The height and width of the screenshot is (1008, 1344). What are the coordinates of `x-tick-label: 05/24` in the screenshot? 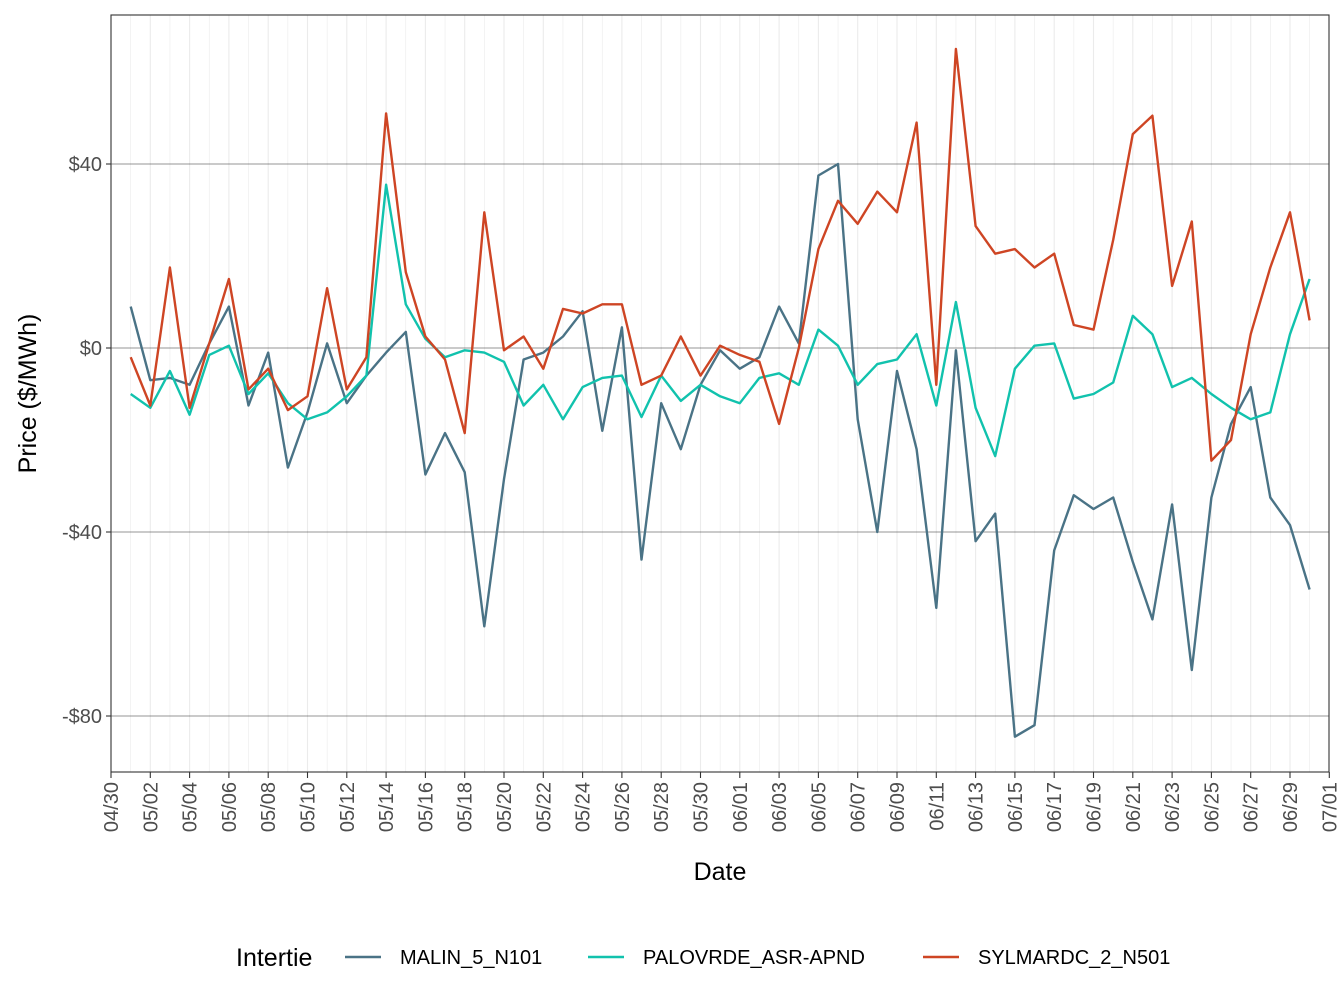 It's located at (584, 807).